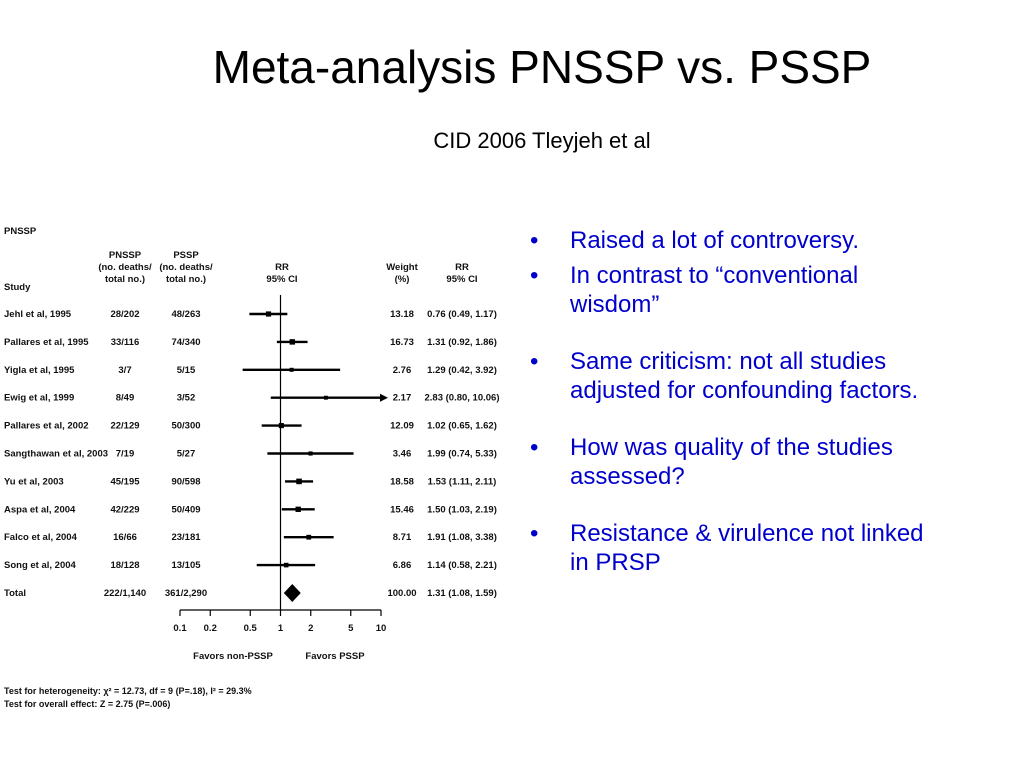  Describe the element at coordinates (251, 628) in the screenshot. I see `x-axis-tick-label: 0.5` at that location.